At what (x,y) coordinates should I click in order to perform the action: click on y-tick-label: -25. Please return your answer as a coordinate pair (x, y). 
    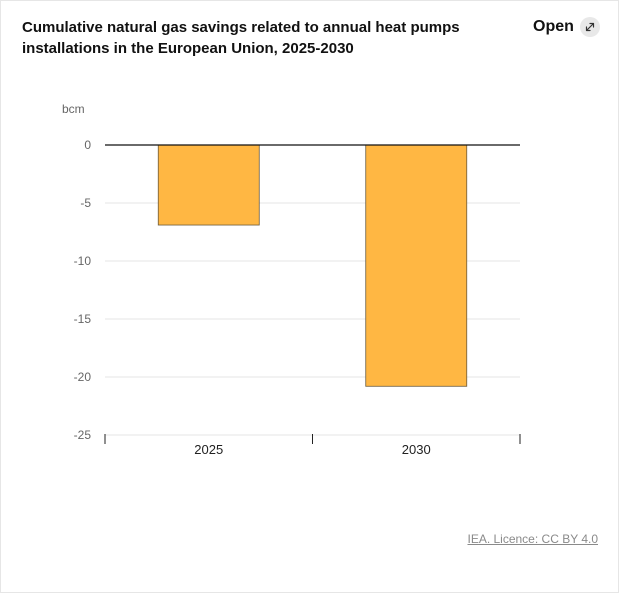
    Looking at the image, I should click on (83, 435).